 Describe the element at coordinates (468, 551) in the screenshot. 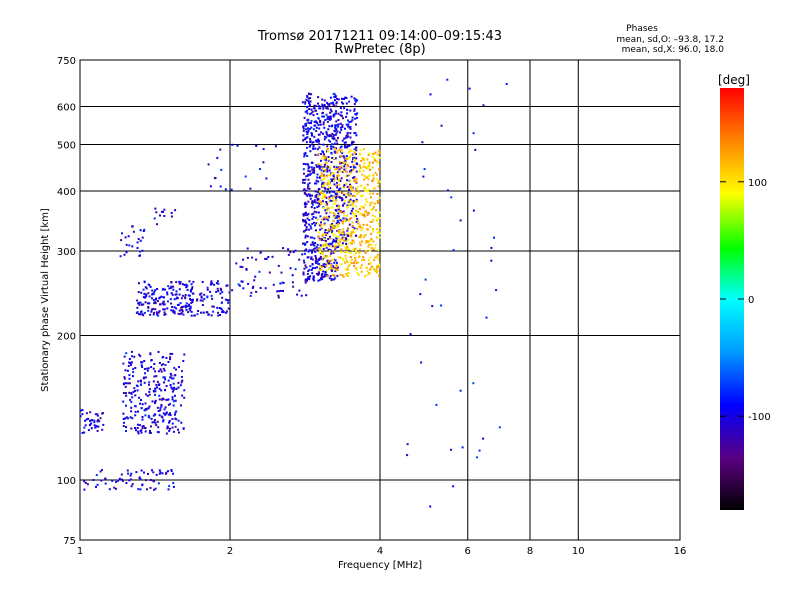

I see `x-tick-label: 6` at that location.